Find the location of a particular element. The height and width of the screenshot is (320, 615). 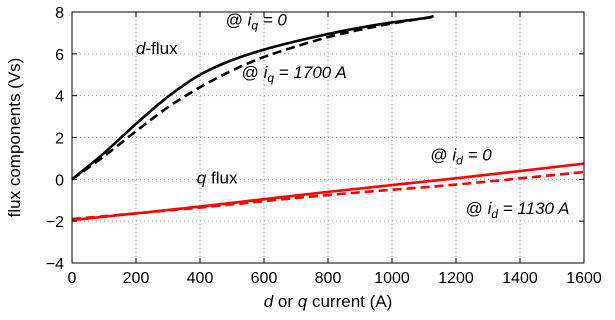

x-tick-label: 400 is located at coordinates (200, 278).